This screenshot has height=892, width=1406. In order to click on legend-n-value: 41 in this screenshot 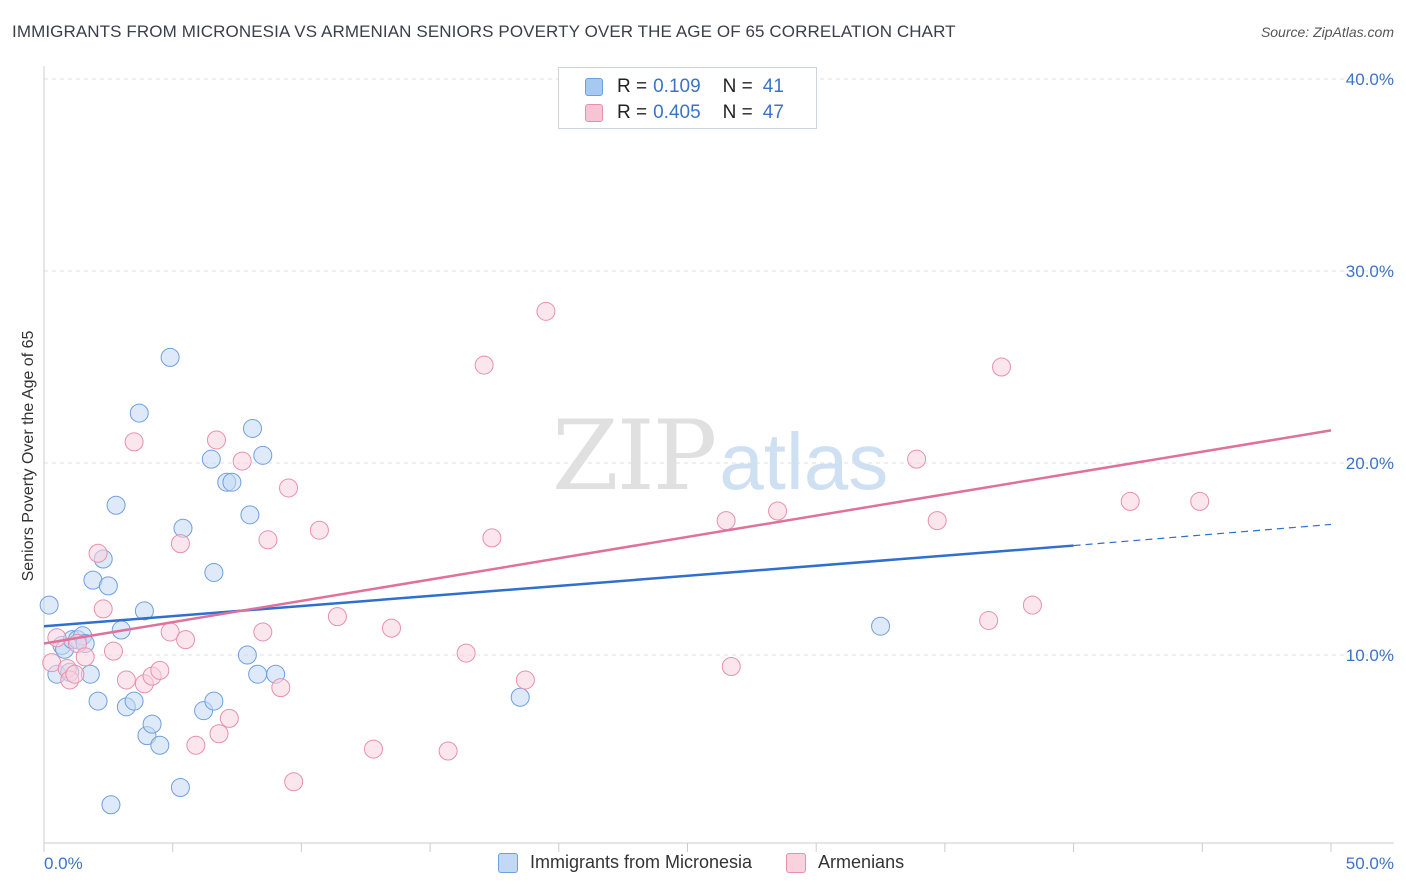, I will do `click(773, 86)`.